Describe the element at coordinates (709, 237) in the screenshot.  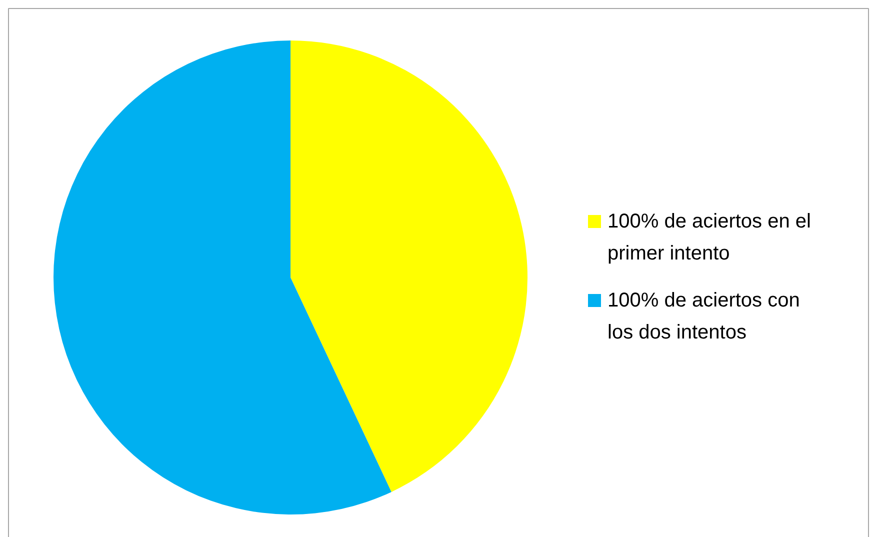
I see `legend-label: 100% de aciertos en el primer intento` at that location.